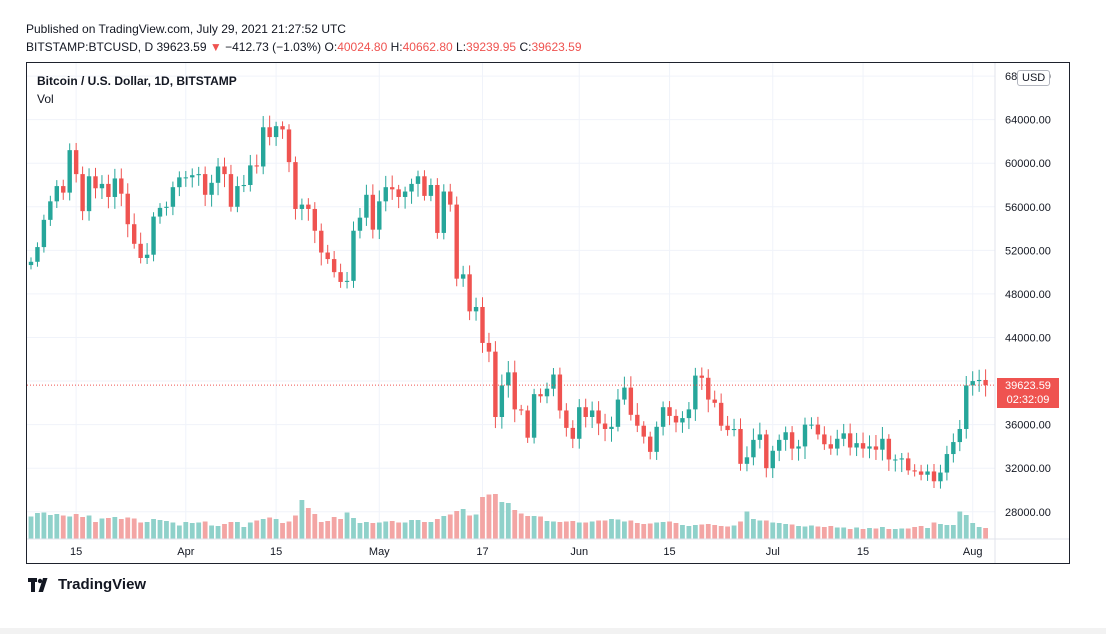  Describe the element at coordinates (276, 552) in the screenshot. I see `time-tick-label: 15` at that location.